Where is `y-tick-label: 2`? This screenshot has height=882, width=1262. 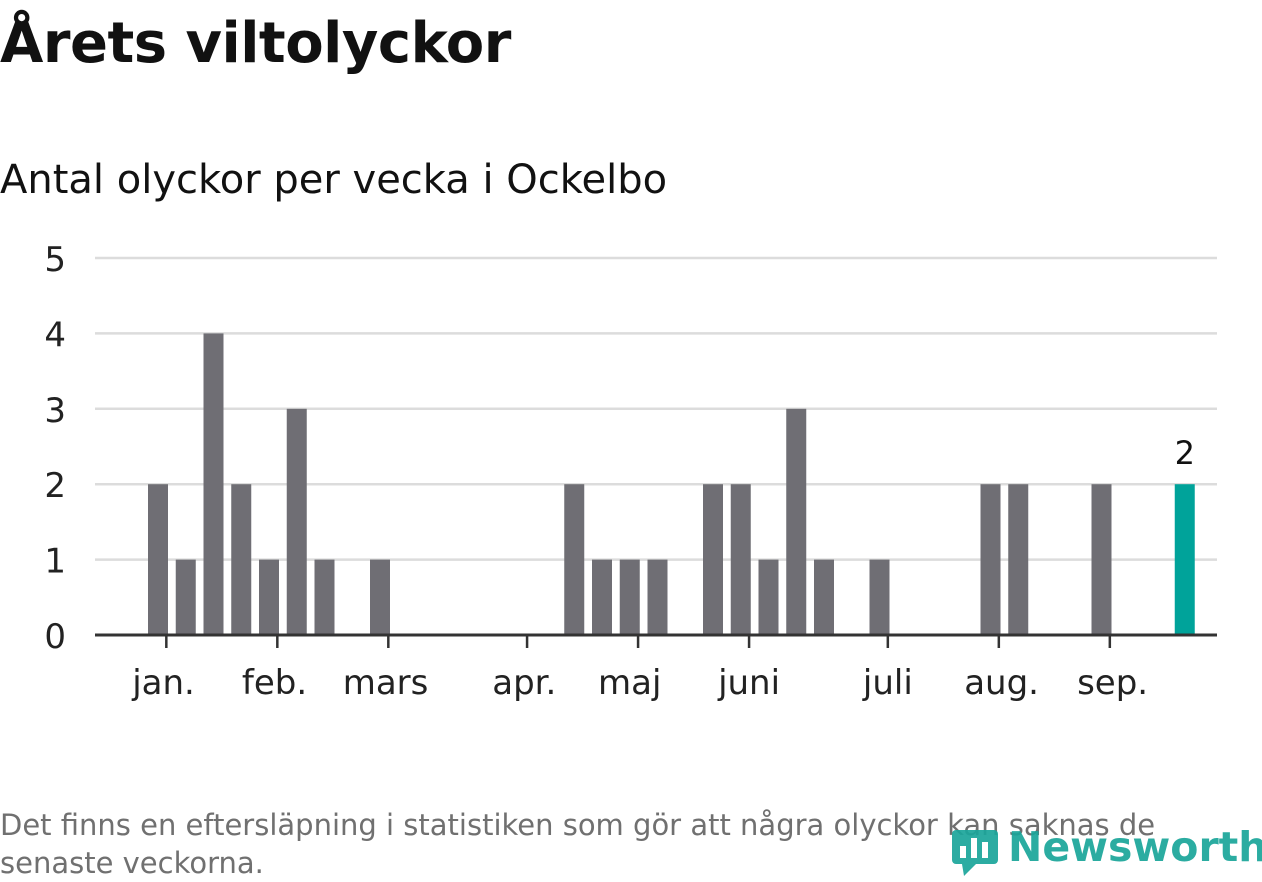
y-tick-label: 2 is located at coordinates (55, 486).